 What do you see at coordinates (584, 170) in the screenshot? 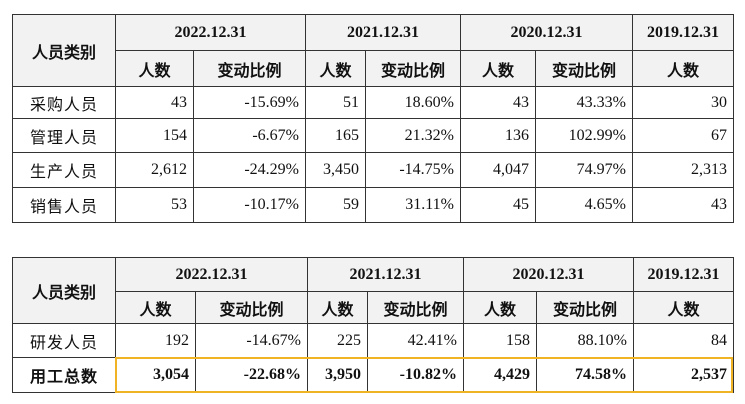
I see `cell: 74.97%` at bounding box center [584, 170].